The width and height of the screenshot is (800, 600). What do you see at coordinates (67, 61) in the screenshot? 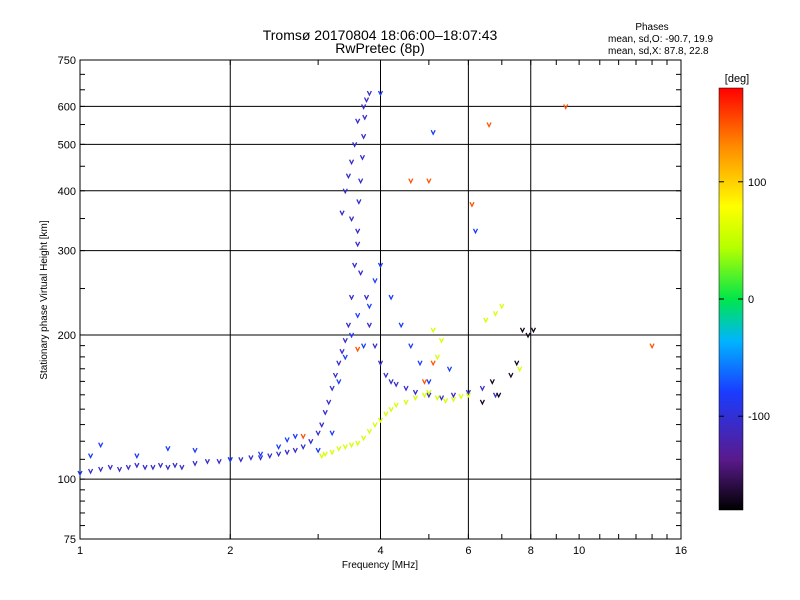
I see `y-tick-label: 750` at bounding box center [67, 61].